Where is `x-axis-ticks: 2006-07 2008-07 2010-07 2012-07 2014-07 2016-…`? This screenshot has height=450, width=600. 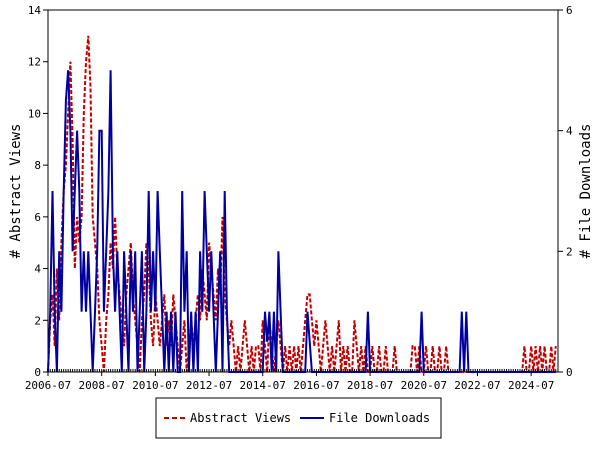 x-axis-ticks: 2006-07 2008-07 2010-07 2012-07 2014-07 2016-… is located at coordinates (292, 380).